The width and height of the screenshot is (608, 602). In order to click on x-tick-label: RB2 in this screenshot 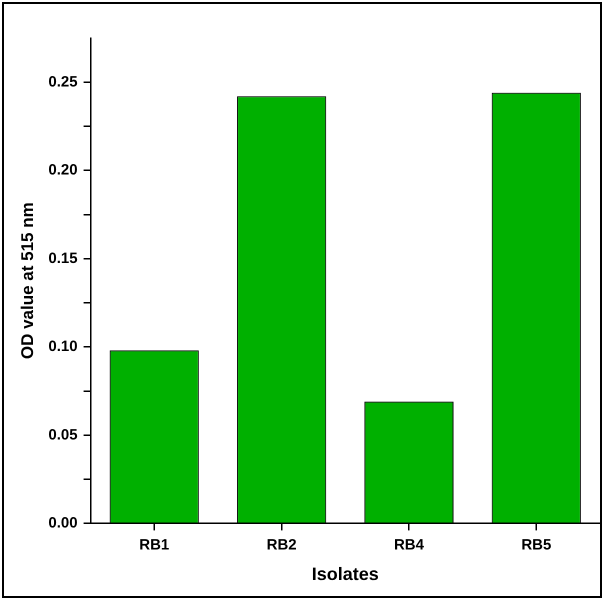, I will do `click(281, 545)`.